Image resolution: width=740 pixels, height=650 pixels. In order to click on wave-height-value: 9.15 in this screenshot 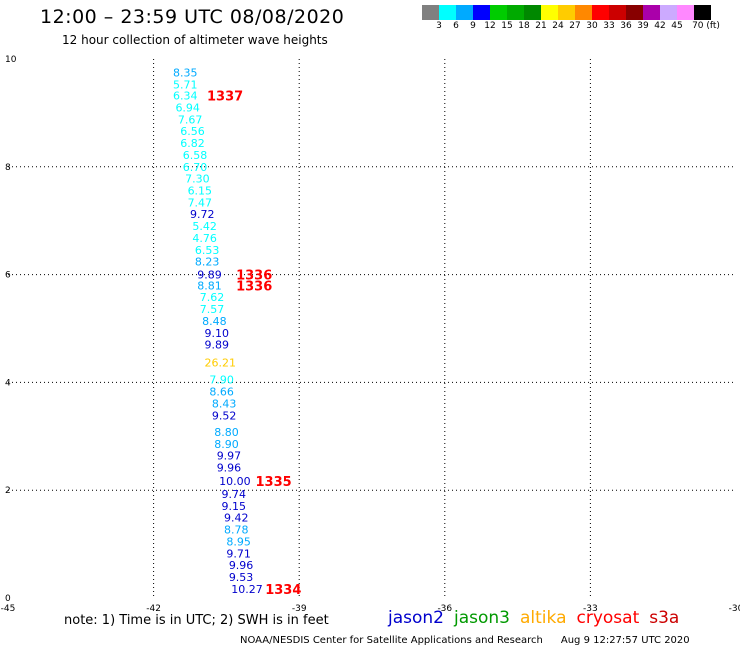, I will do `click(234, 506)`.